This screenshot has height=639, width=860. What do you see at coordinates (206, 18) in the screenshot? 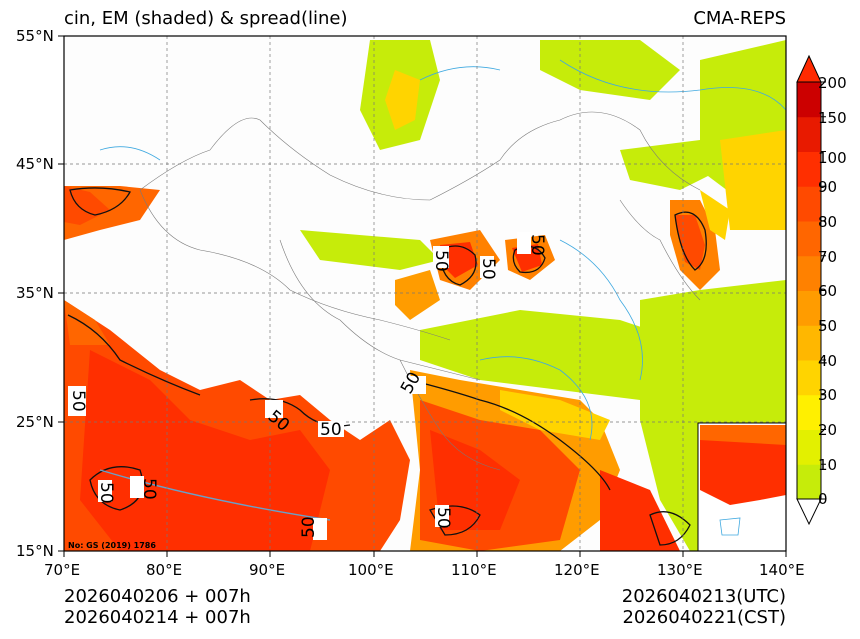
I see `left-title: cin, EM (shaded) & spread(line)` at bounding box center [206, 18].